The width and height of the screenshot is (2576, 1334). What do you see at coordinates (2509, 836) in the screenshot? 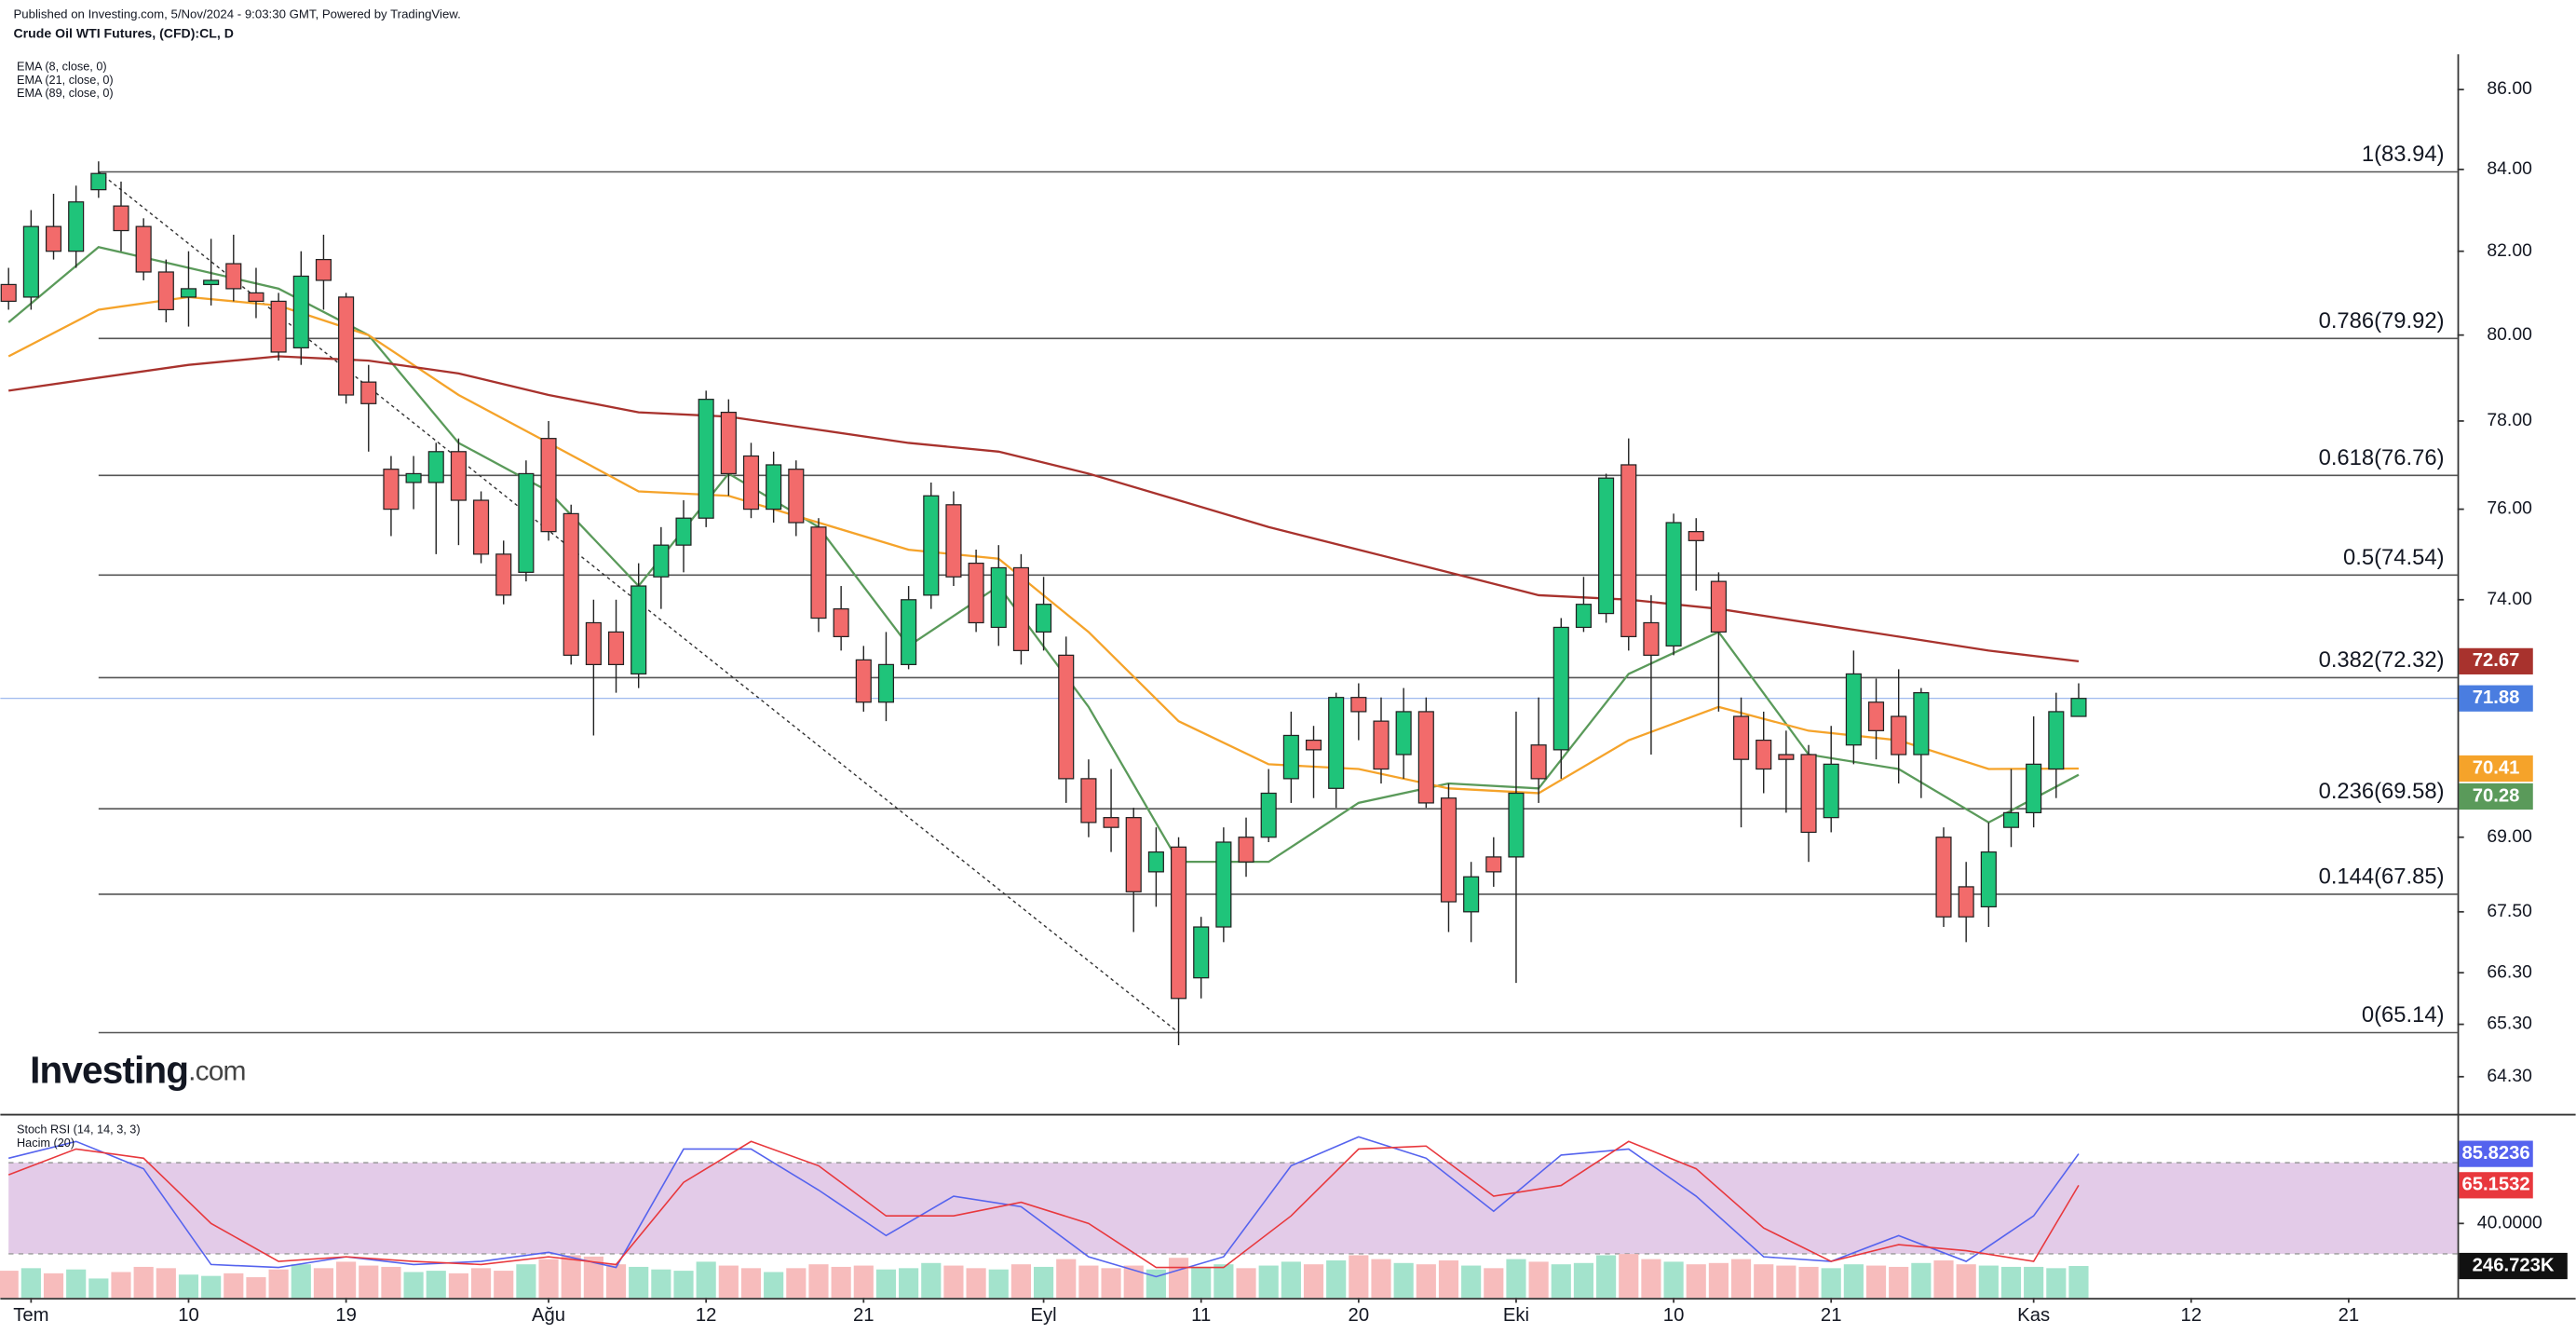
I see `y-tick-label: 69.00` at bounding box center [2509, 836].